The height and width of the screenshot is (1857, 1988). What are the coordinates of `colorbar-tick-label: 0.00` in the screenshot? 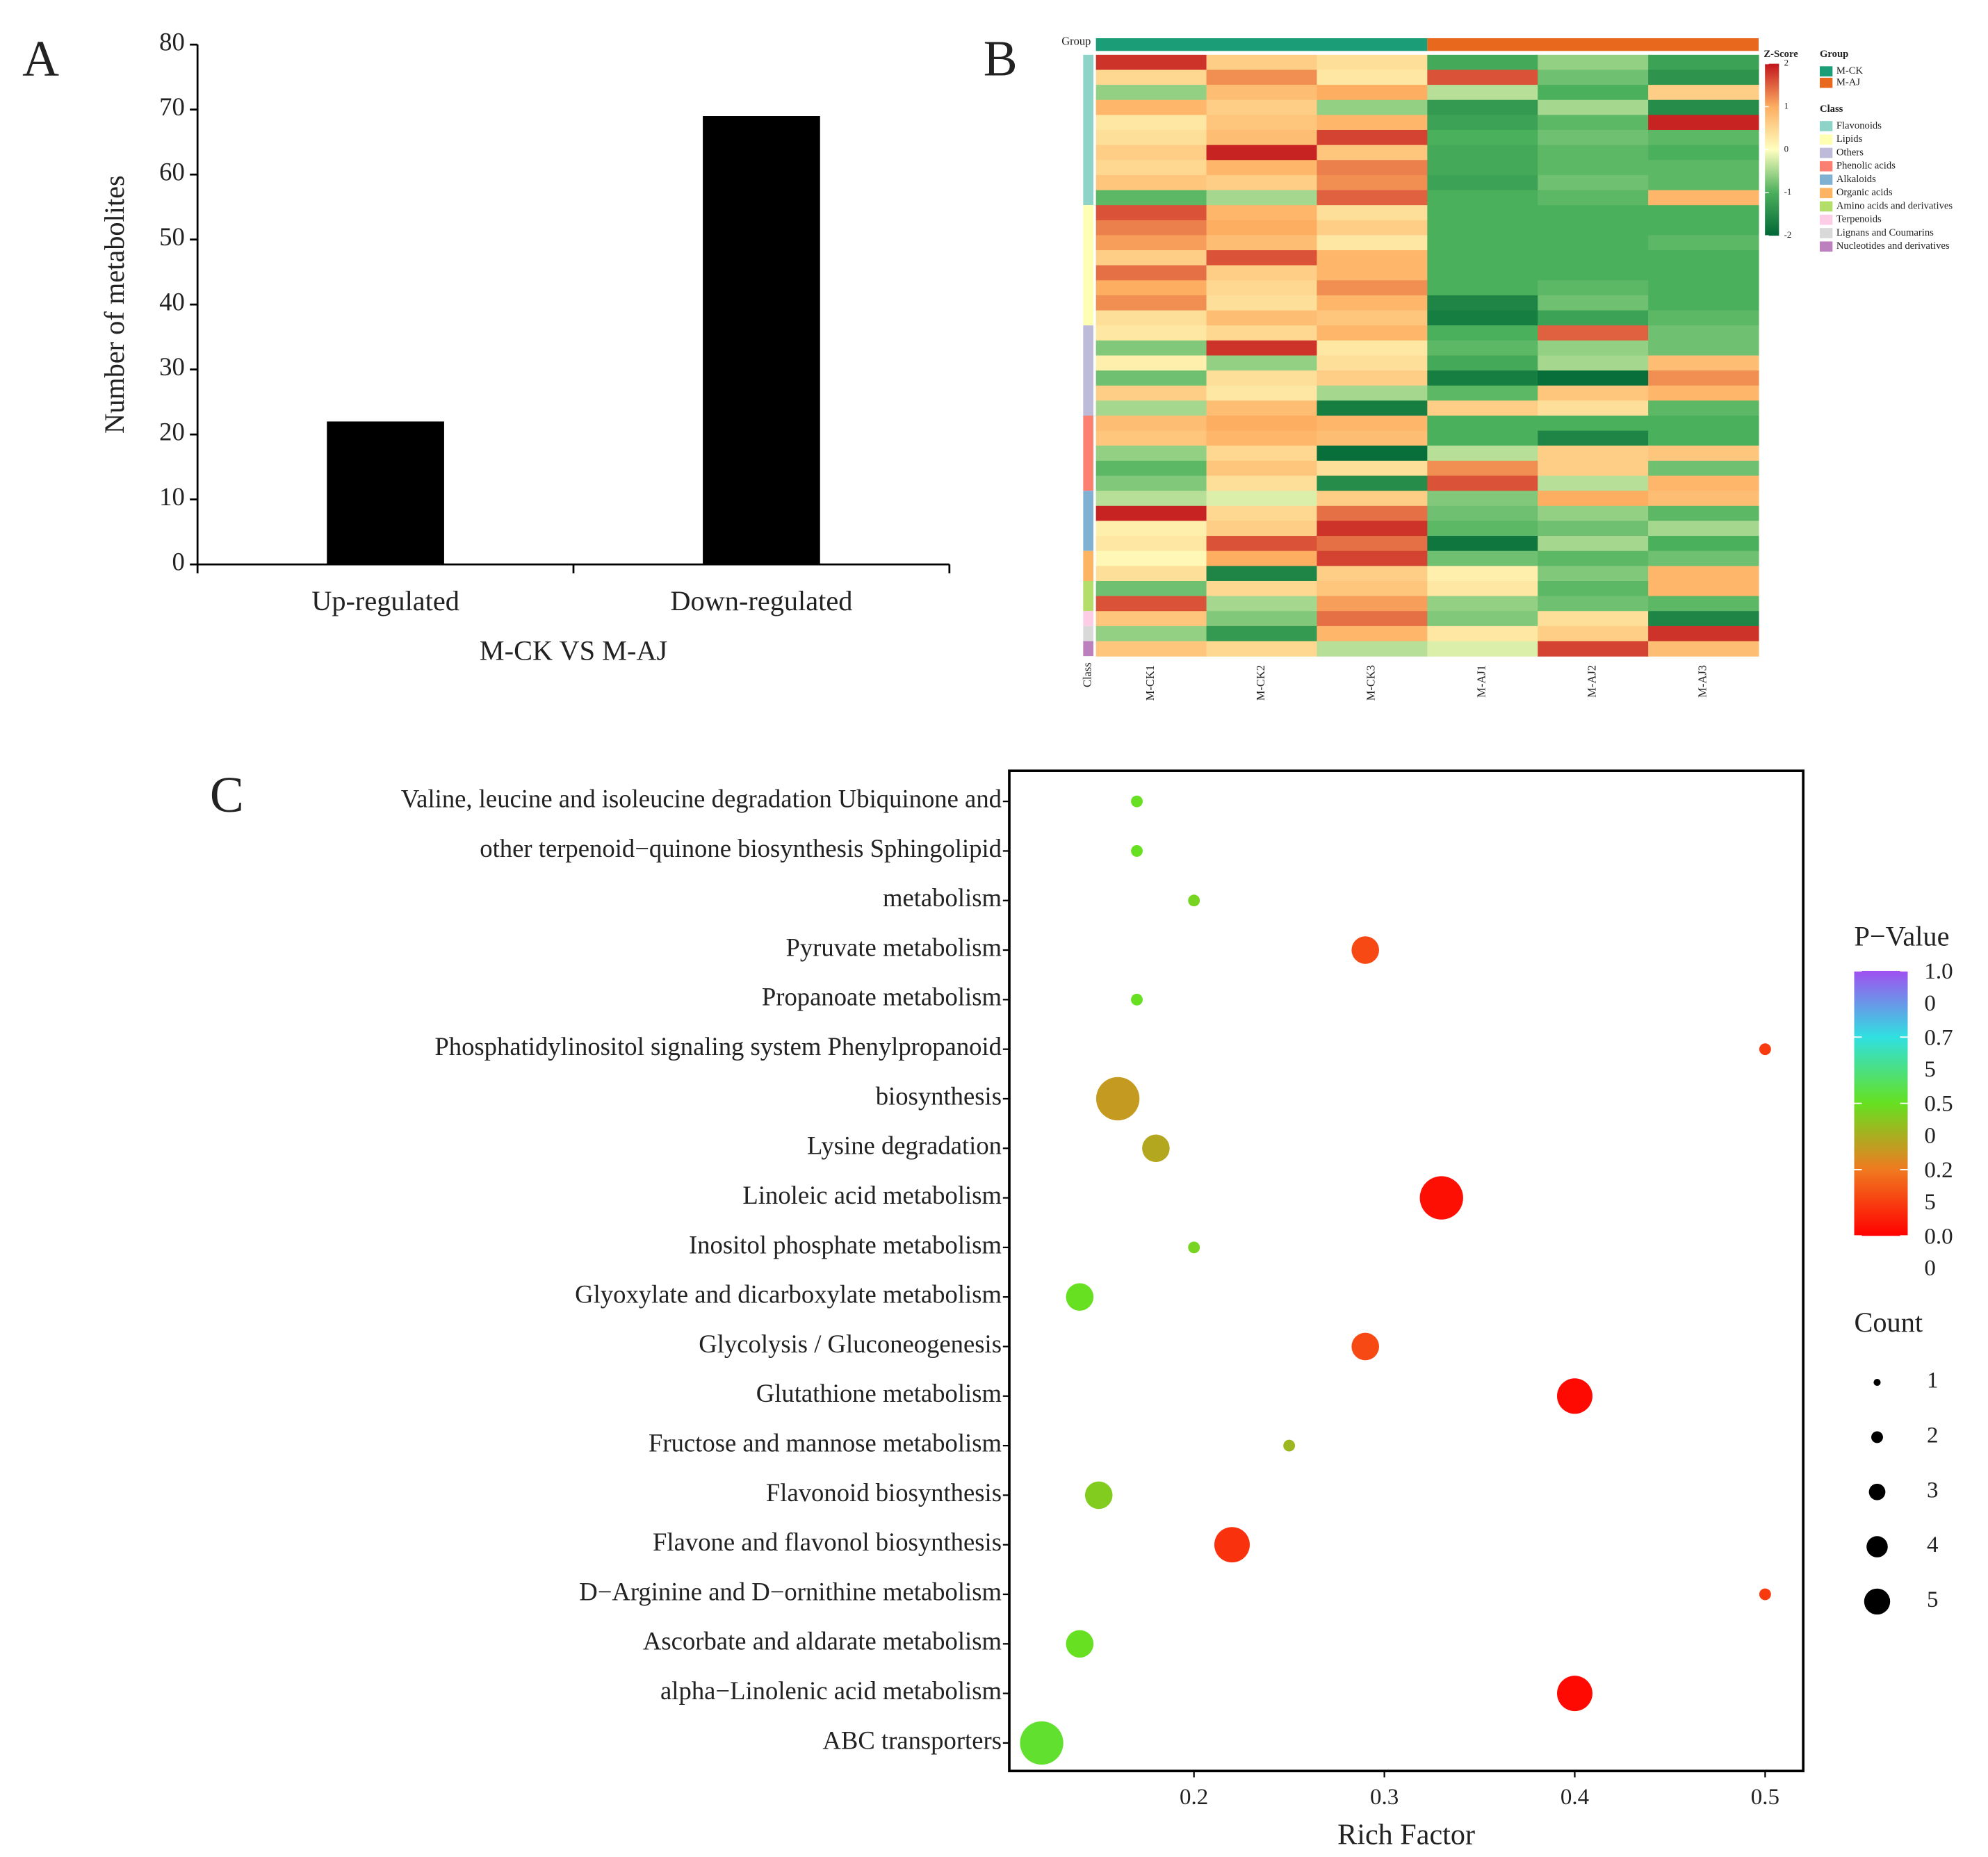 It's located at (1939, 1251).